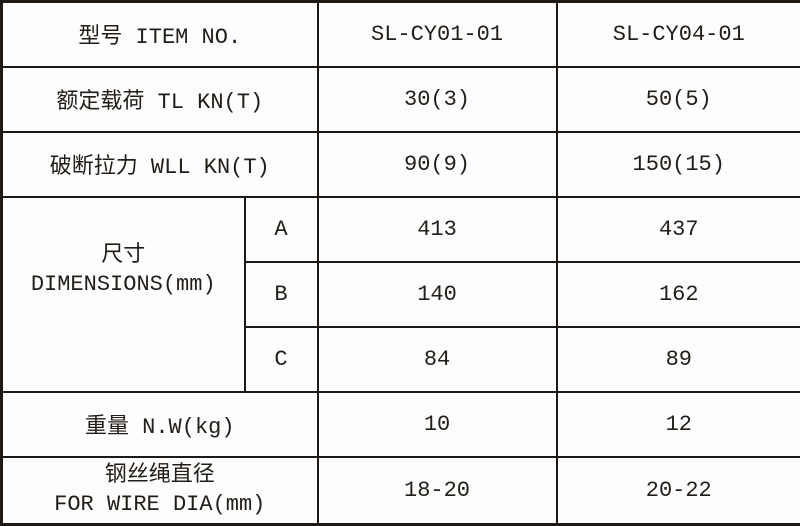 The width and height of the screenshot is (800, 526). What do you see at coordinates (678, 164) in the screenshot?
I see `breaking-force-value-2: 150(15)` at bounding box center [678, 164].